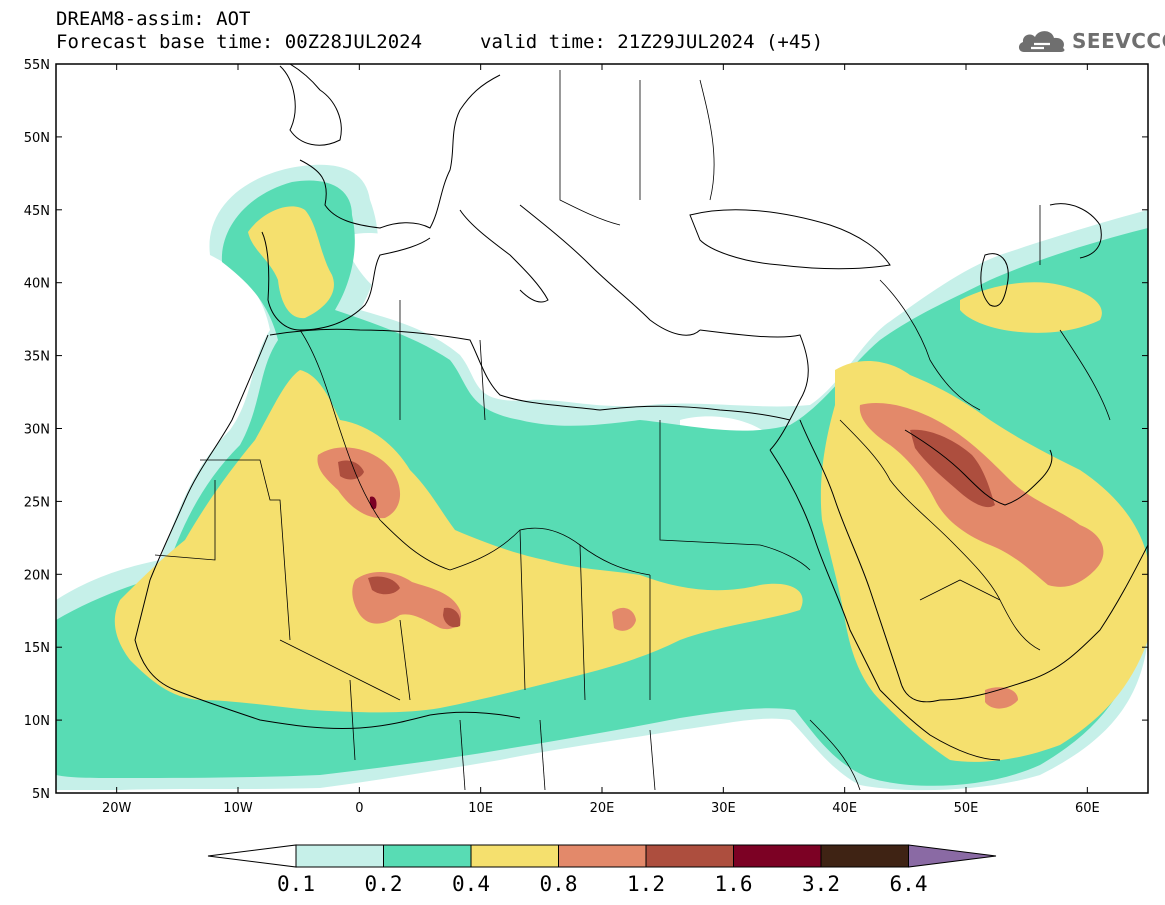 The height and width of the screenshot is (905, 1165). Describe the element at coordinates (296, 884) in the screenshot. I see `colorbar-label: 0.1` at that location.